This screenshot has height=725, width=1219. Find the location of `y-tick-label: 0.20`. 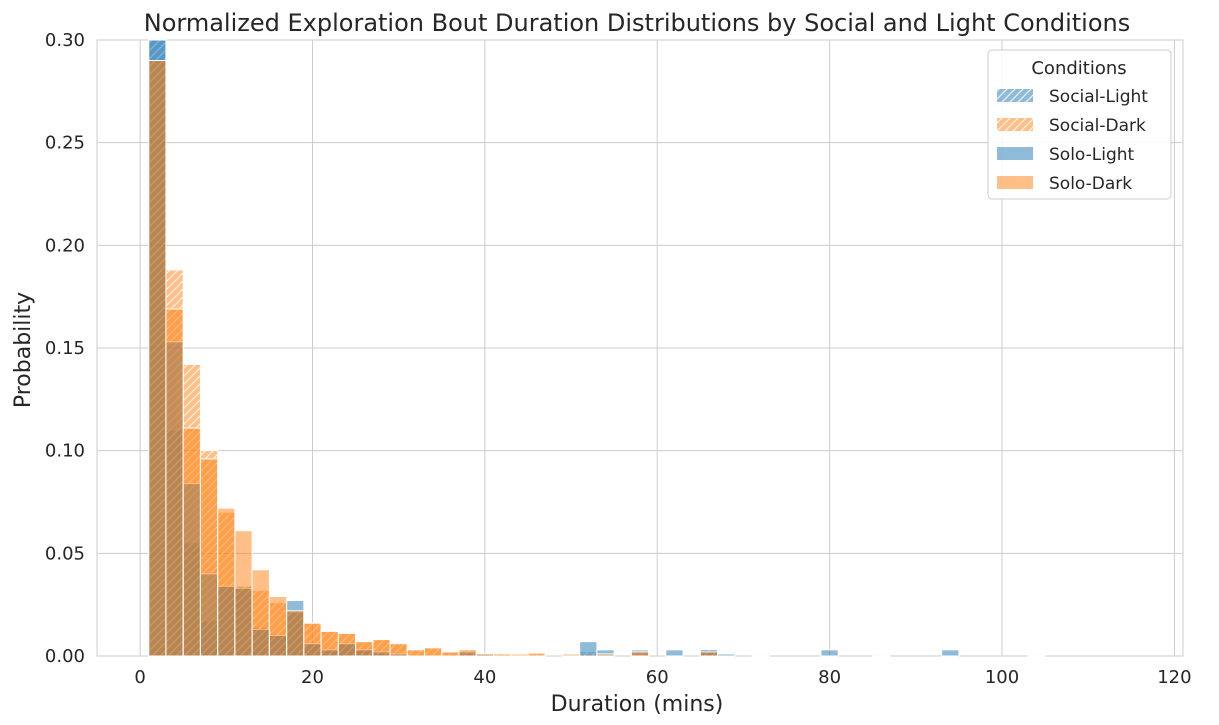

y-tick-label: 0.20 is located at coordinates (65, 245).